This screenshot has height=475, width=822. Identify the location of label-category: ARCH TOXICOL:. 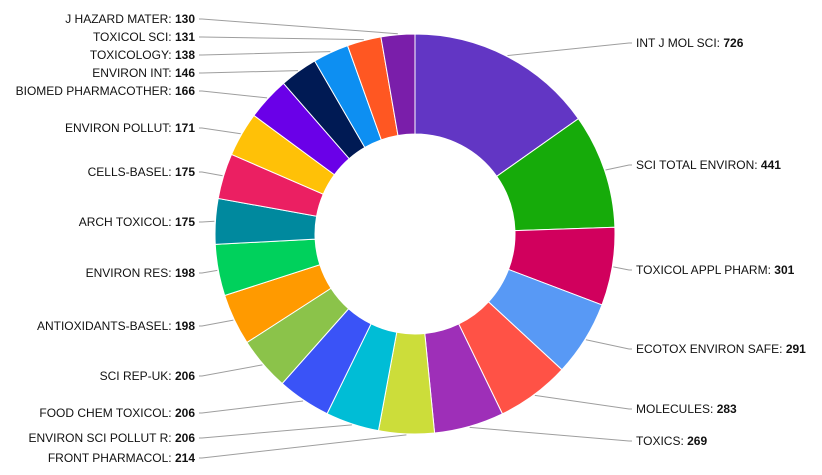
(127, 222).